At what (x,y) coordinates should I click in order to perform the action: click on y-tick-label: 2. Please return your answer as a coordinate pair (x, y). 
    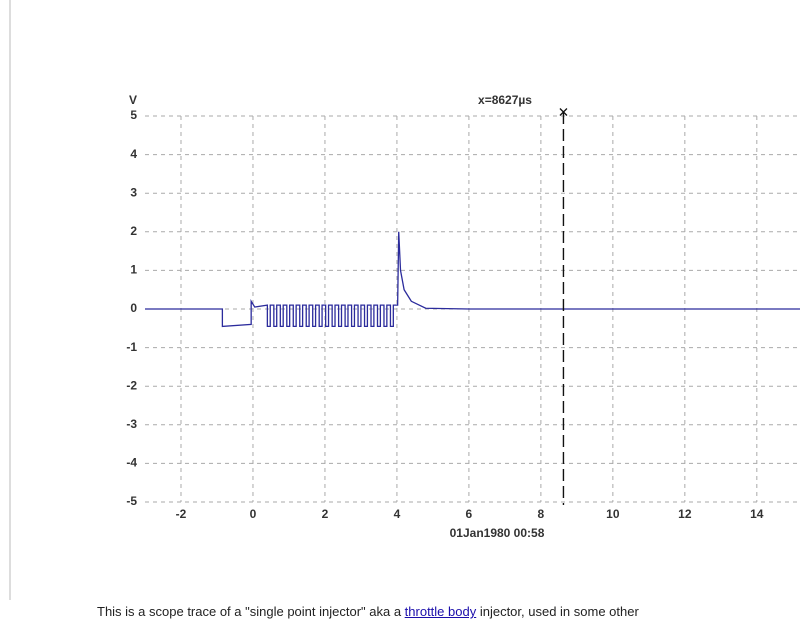
    Looking at the image, I should click on (133, 231).